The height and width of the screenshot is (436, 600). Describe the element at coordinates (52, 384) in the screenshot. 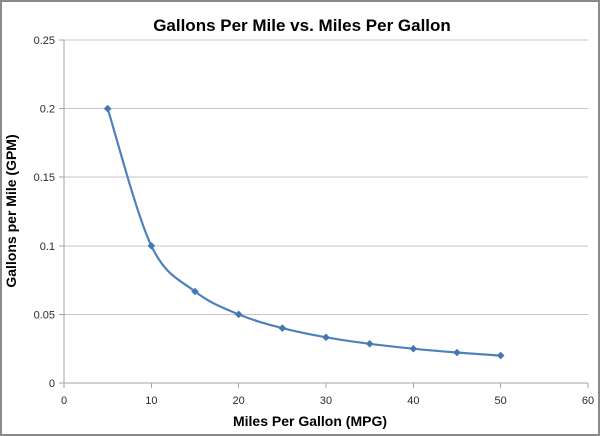

I see `y-tick-label: 0` at that location.